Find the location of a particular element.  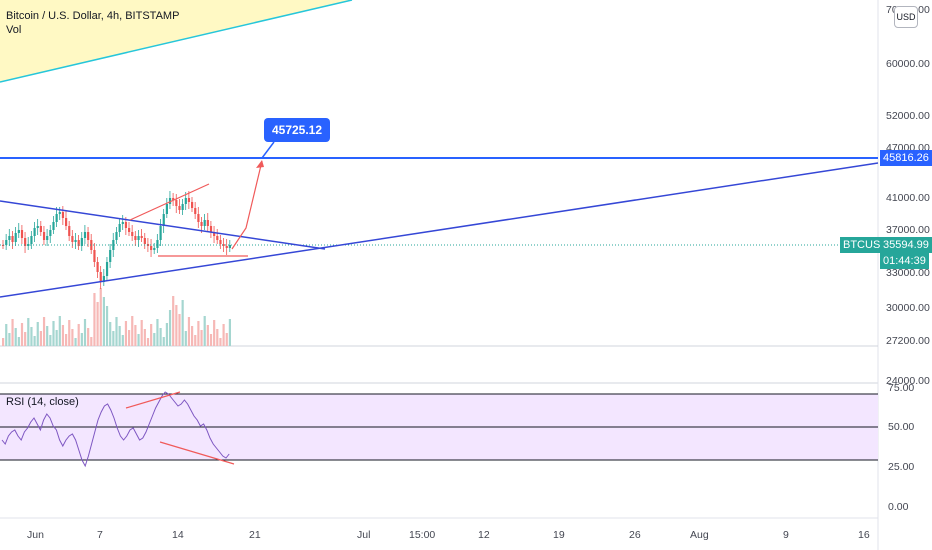

volume-bars is located at coordinates (116, 317).